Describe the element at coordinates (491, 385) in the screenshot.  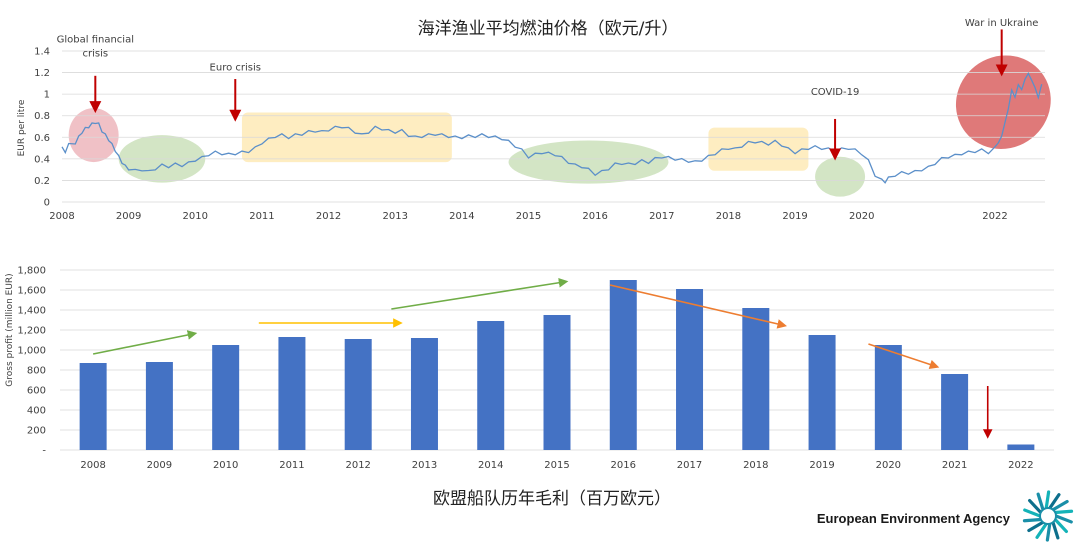
I see `bar-2014` at that location.